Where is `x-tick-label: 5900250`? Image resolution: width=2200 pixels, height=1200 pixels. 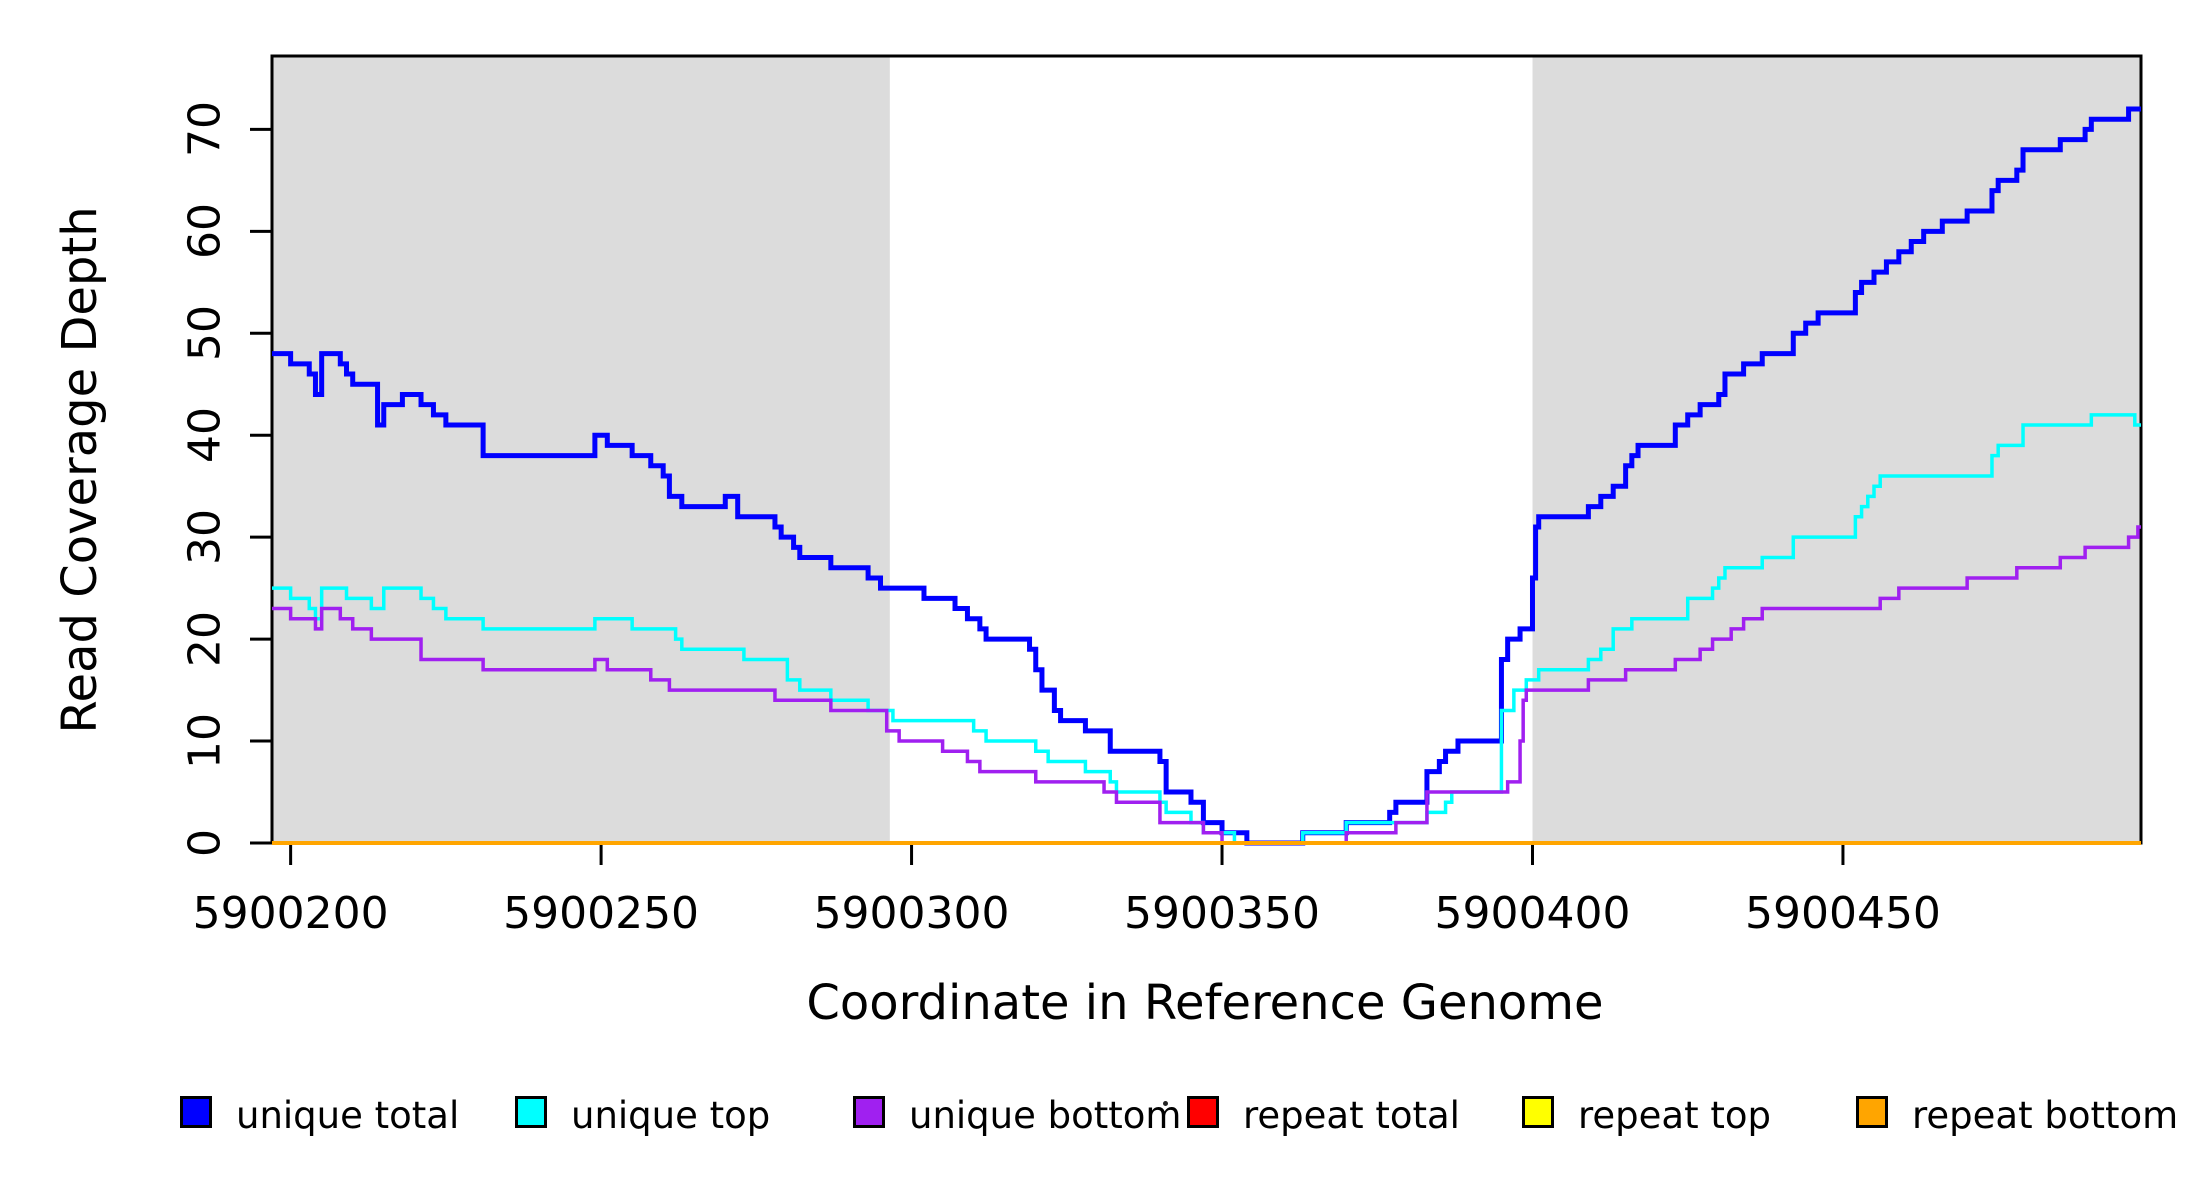
x-tick-label: 5900250 is located at coordinates (601, 913).